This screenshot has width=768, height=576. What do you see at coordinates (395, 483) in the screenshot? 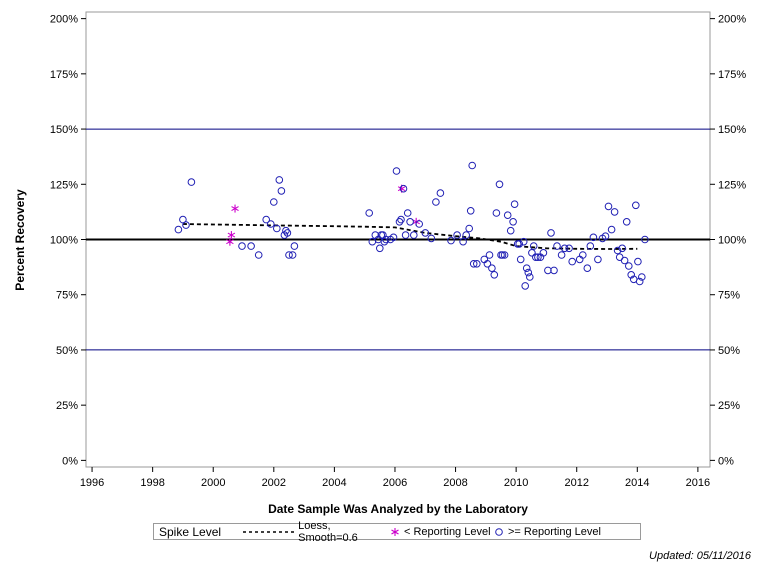
I see `x-tick-label: 2006` at bounding box center [395, 483].